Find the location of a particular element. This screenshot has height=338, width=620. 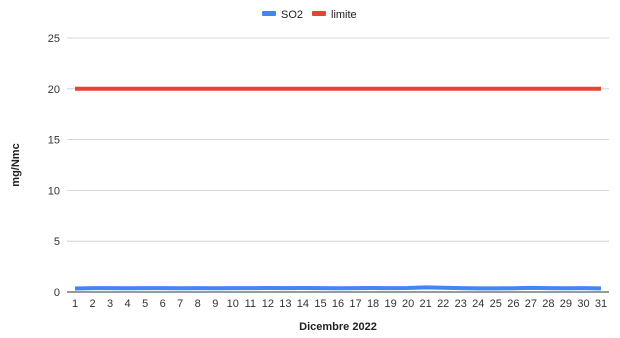

x-tick-label: 4 is located at coordinates (128, 304).